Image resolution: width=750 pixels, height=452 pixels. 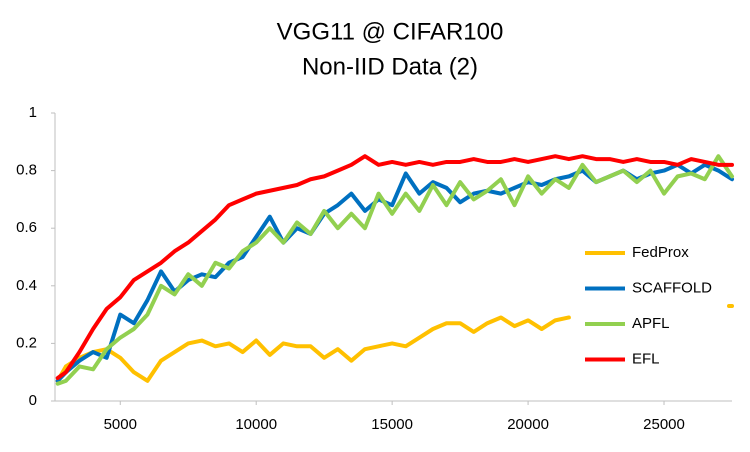 I want to click on y-tick-label: 0.6, so click(x=26, y=227).